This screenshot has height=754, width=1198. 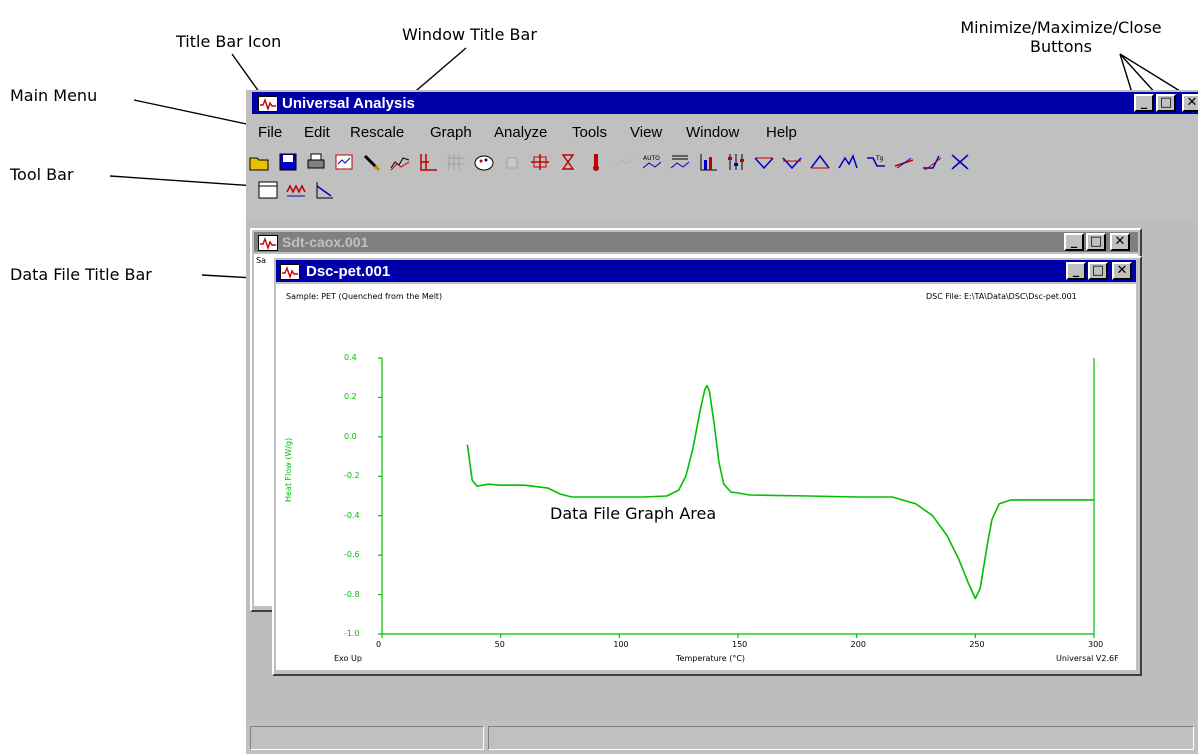 I want to click on cross-icon, so click(x=960, y=162).